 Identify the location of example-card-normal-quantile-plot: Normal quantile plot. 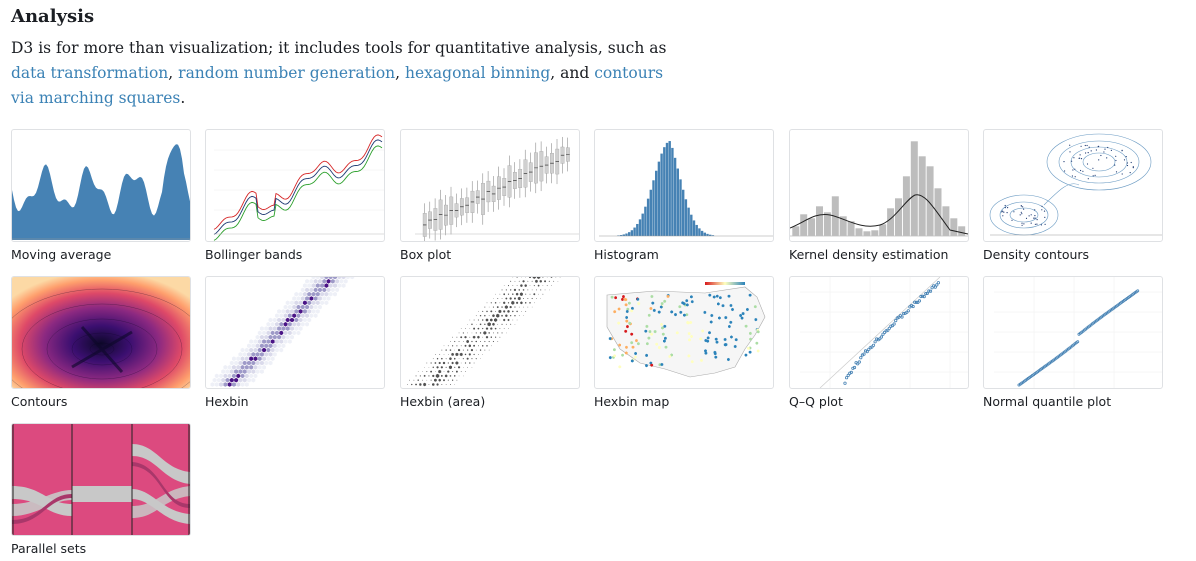
(1073, 342).